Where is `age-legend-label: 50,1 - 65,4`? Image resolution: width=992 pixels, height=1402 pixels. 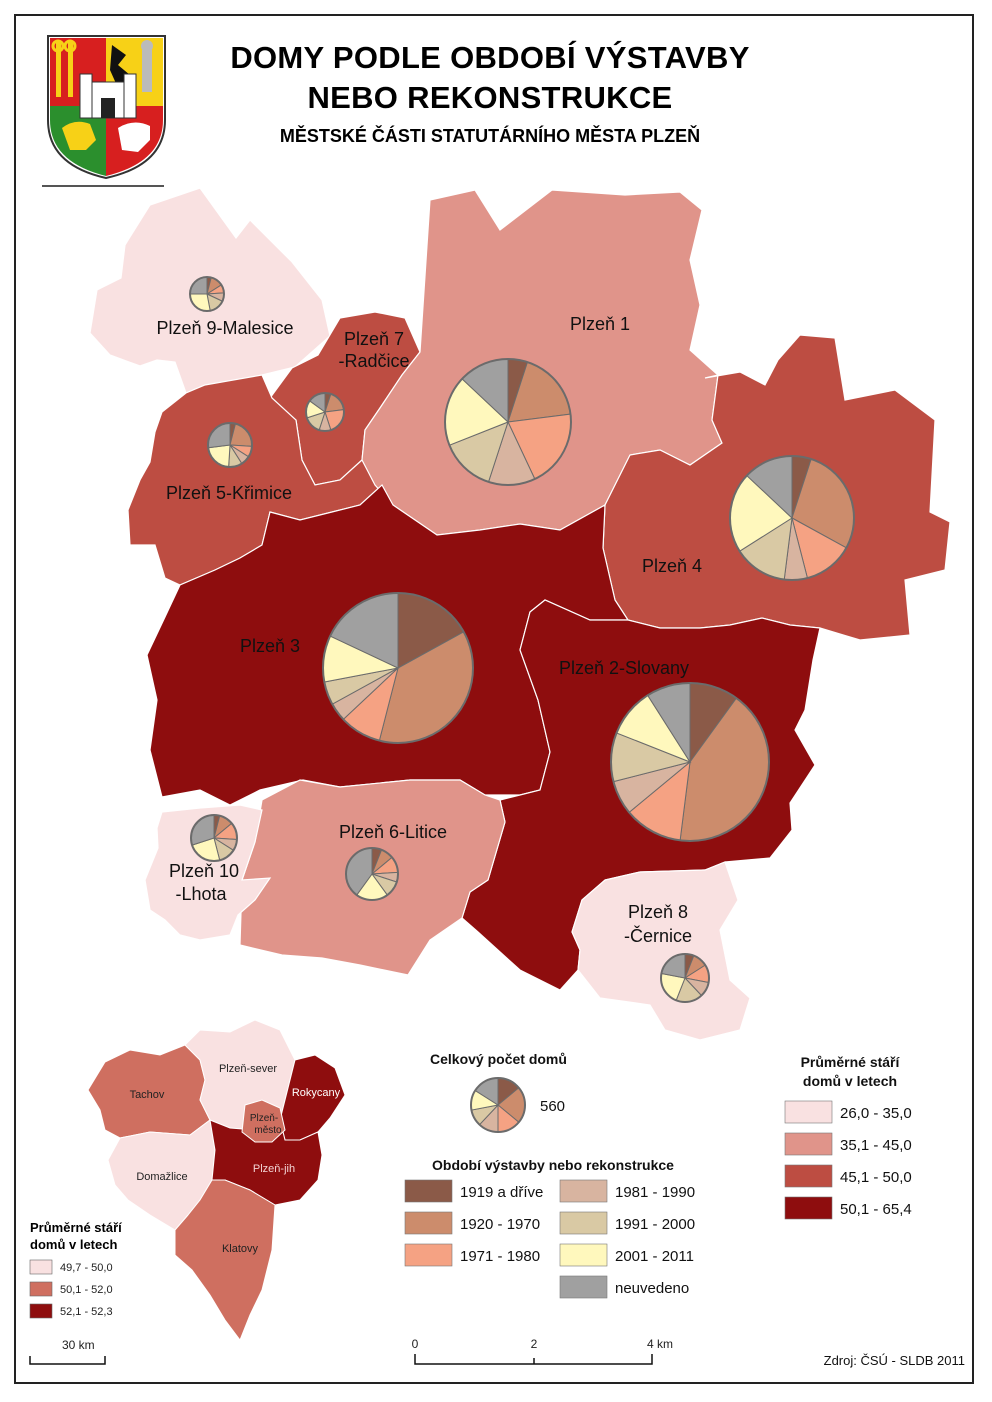 age-legend-label: 50,1 - 65,4 is located at coordinates (876, 1209).